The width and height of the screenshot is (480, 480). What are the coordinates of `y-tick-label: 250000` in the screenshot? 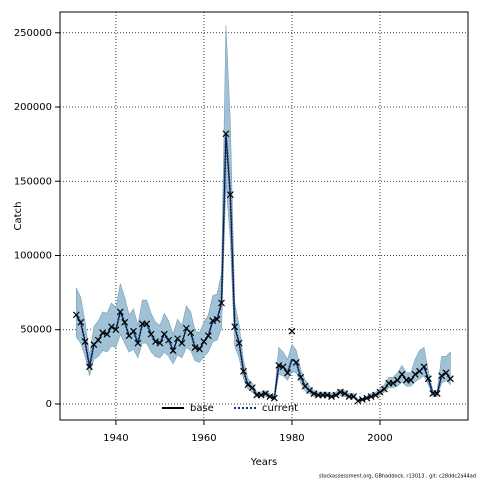 It's located at (33, 33).